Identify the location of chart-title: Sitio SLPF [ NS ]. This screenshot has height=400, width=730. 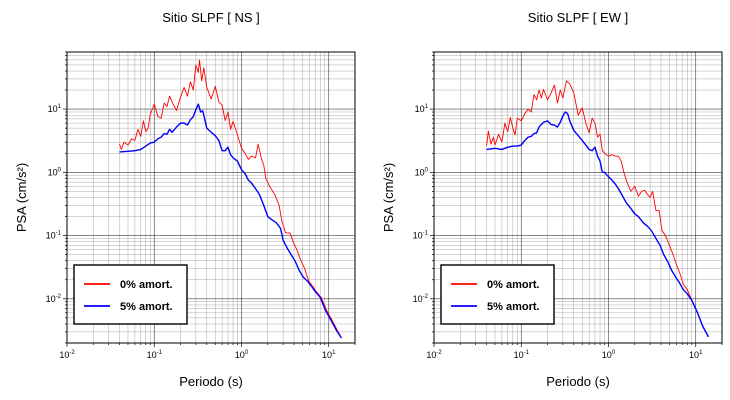
(211, 17).